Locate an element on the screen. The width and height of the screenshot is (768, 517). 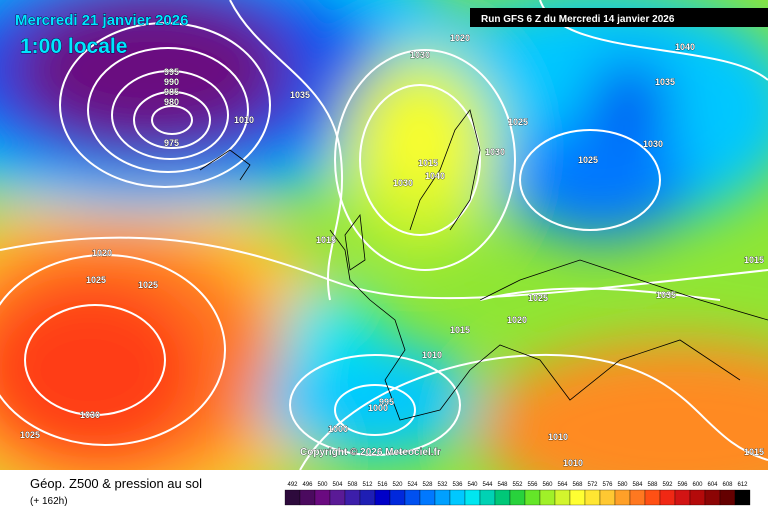
colorbar-label: 500 is located at coordinates (322, 485).